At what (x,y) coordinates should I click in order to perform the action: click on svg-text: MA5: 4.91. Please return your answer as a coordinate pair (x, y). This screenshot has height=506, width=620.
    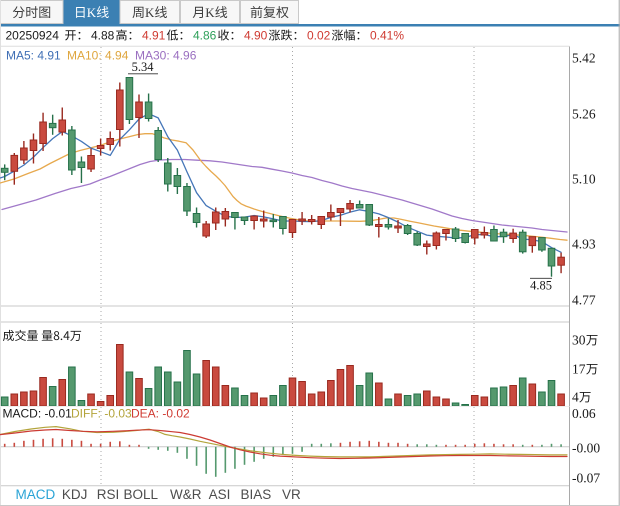
    Looking at the image, I should click on (33, 56).